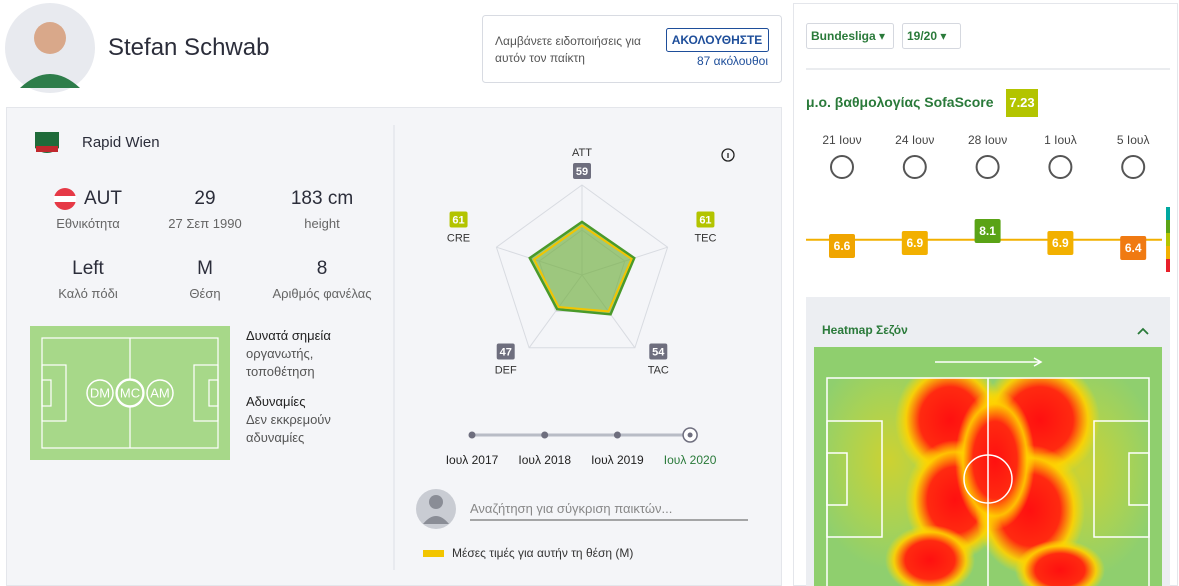  I want to click on radar-axis-label: TAC, so click(658, 370).